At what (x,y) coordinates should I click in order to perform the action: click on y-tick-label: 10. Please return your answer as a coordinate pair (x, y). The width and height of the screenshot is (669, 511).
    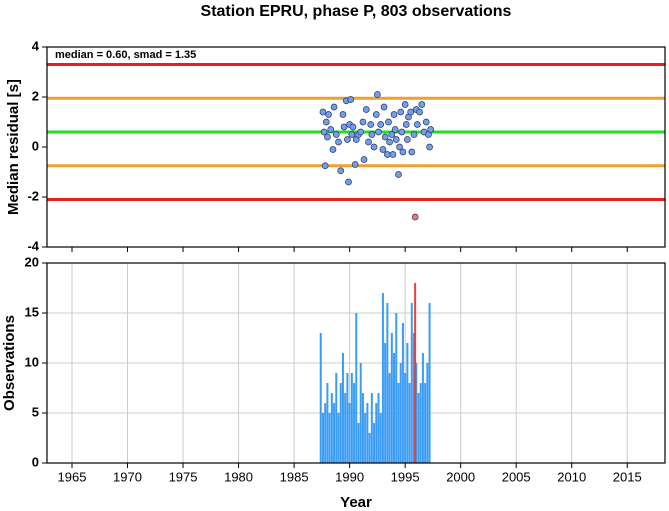
    Looking at the image, I should click on (32, 361).